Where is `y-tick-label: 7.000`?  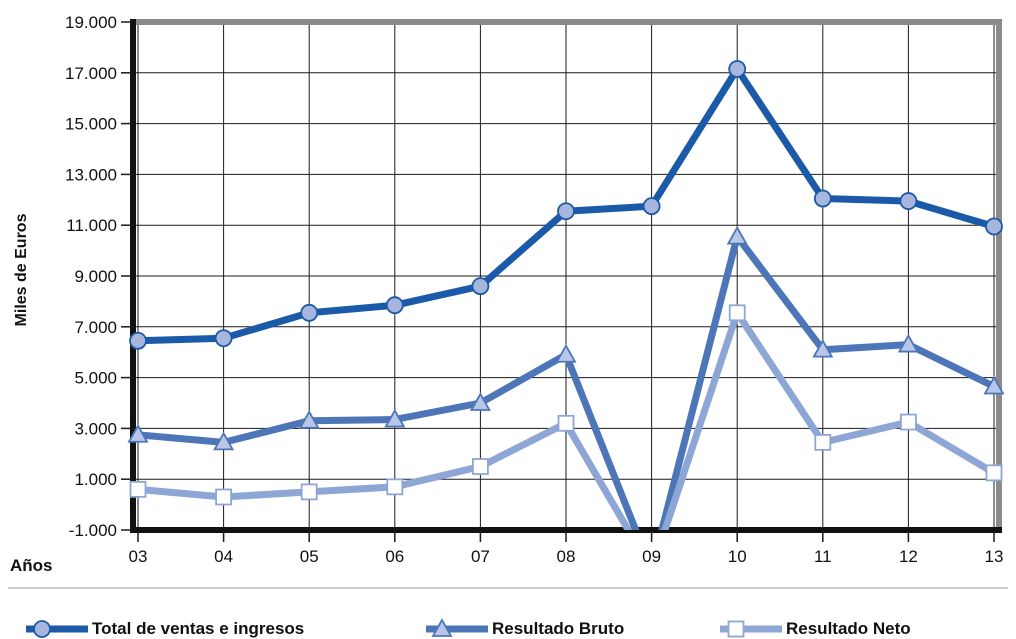
y-tick-label: 7.000 is located at coordinates (95, 327).